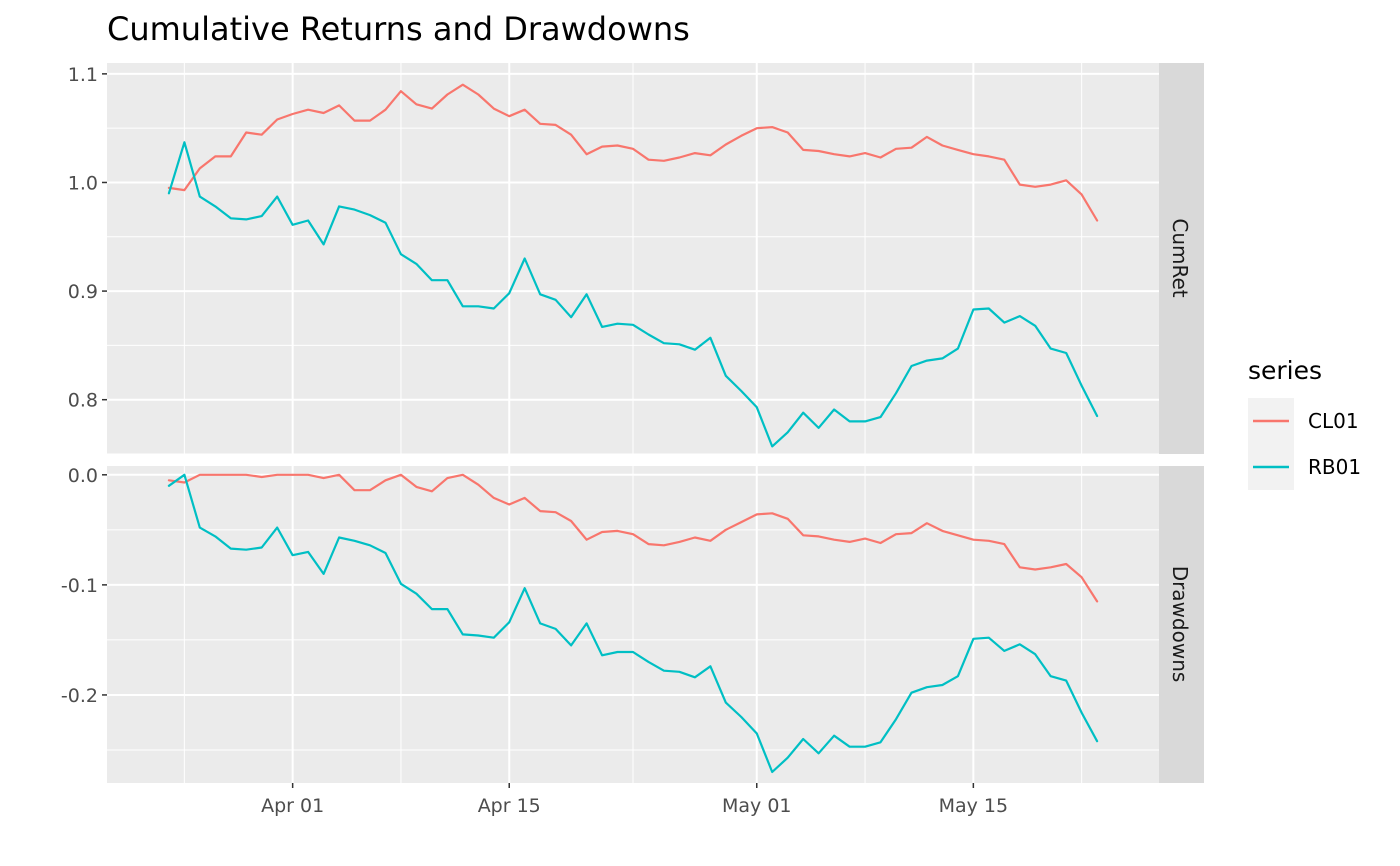 The width and height of the screenshot is (1400, 866). I want to click on x-tick-label: Apr 15, so click(509, 806).